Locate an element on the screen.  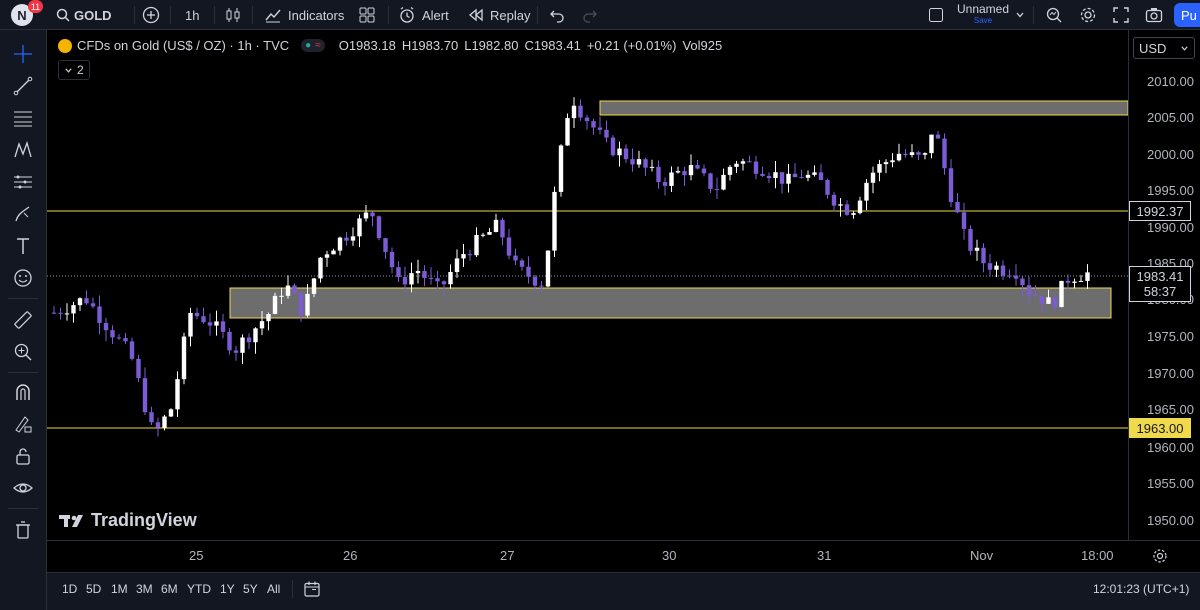
lock-drawing-tool is located at coordinates (23, 424).